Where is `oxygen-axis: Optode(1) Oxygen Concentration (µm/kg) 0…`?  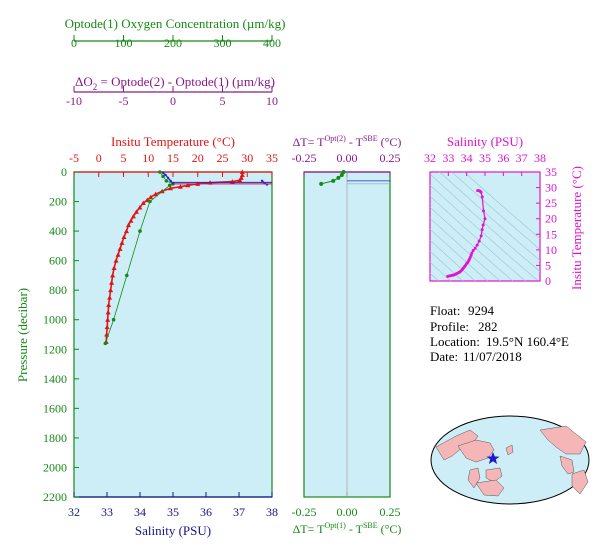 oxygen-axis: Optode(1) Oxygen Concentration (µm/kg) 0… is located at coordinates (175, 33).